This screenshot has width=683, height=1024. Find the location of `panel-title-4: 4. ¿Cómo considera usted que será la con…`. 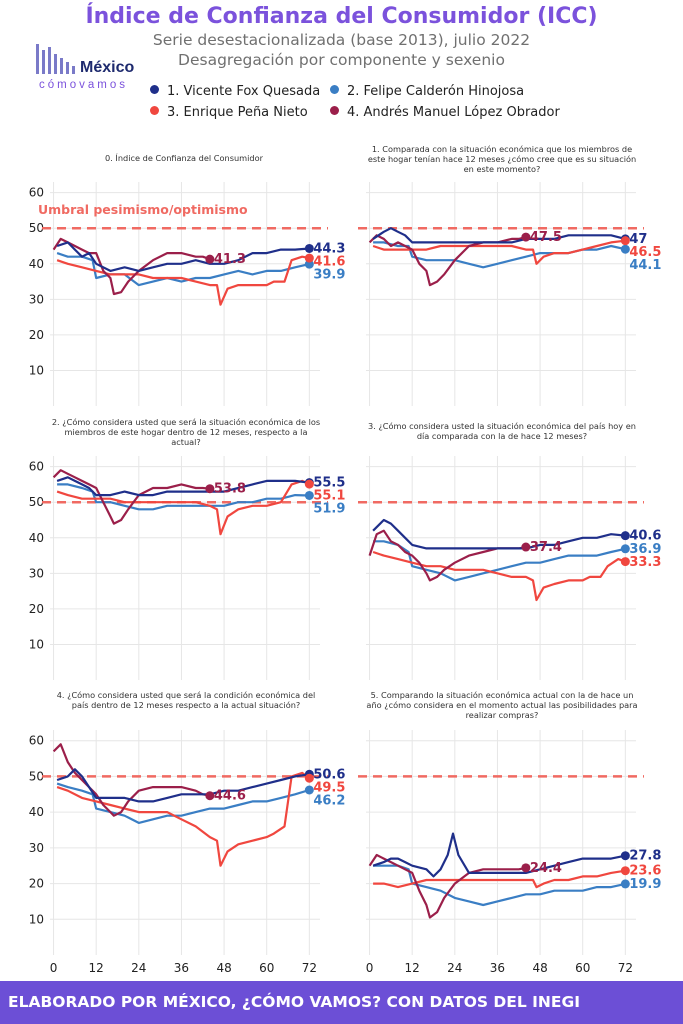

panel-title-4: 4. ¿Cómo considera usted que será la con… is located at coordinates (186, 700).